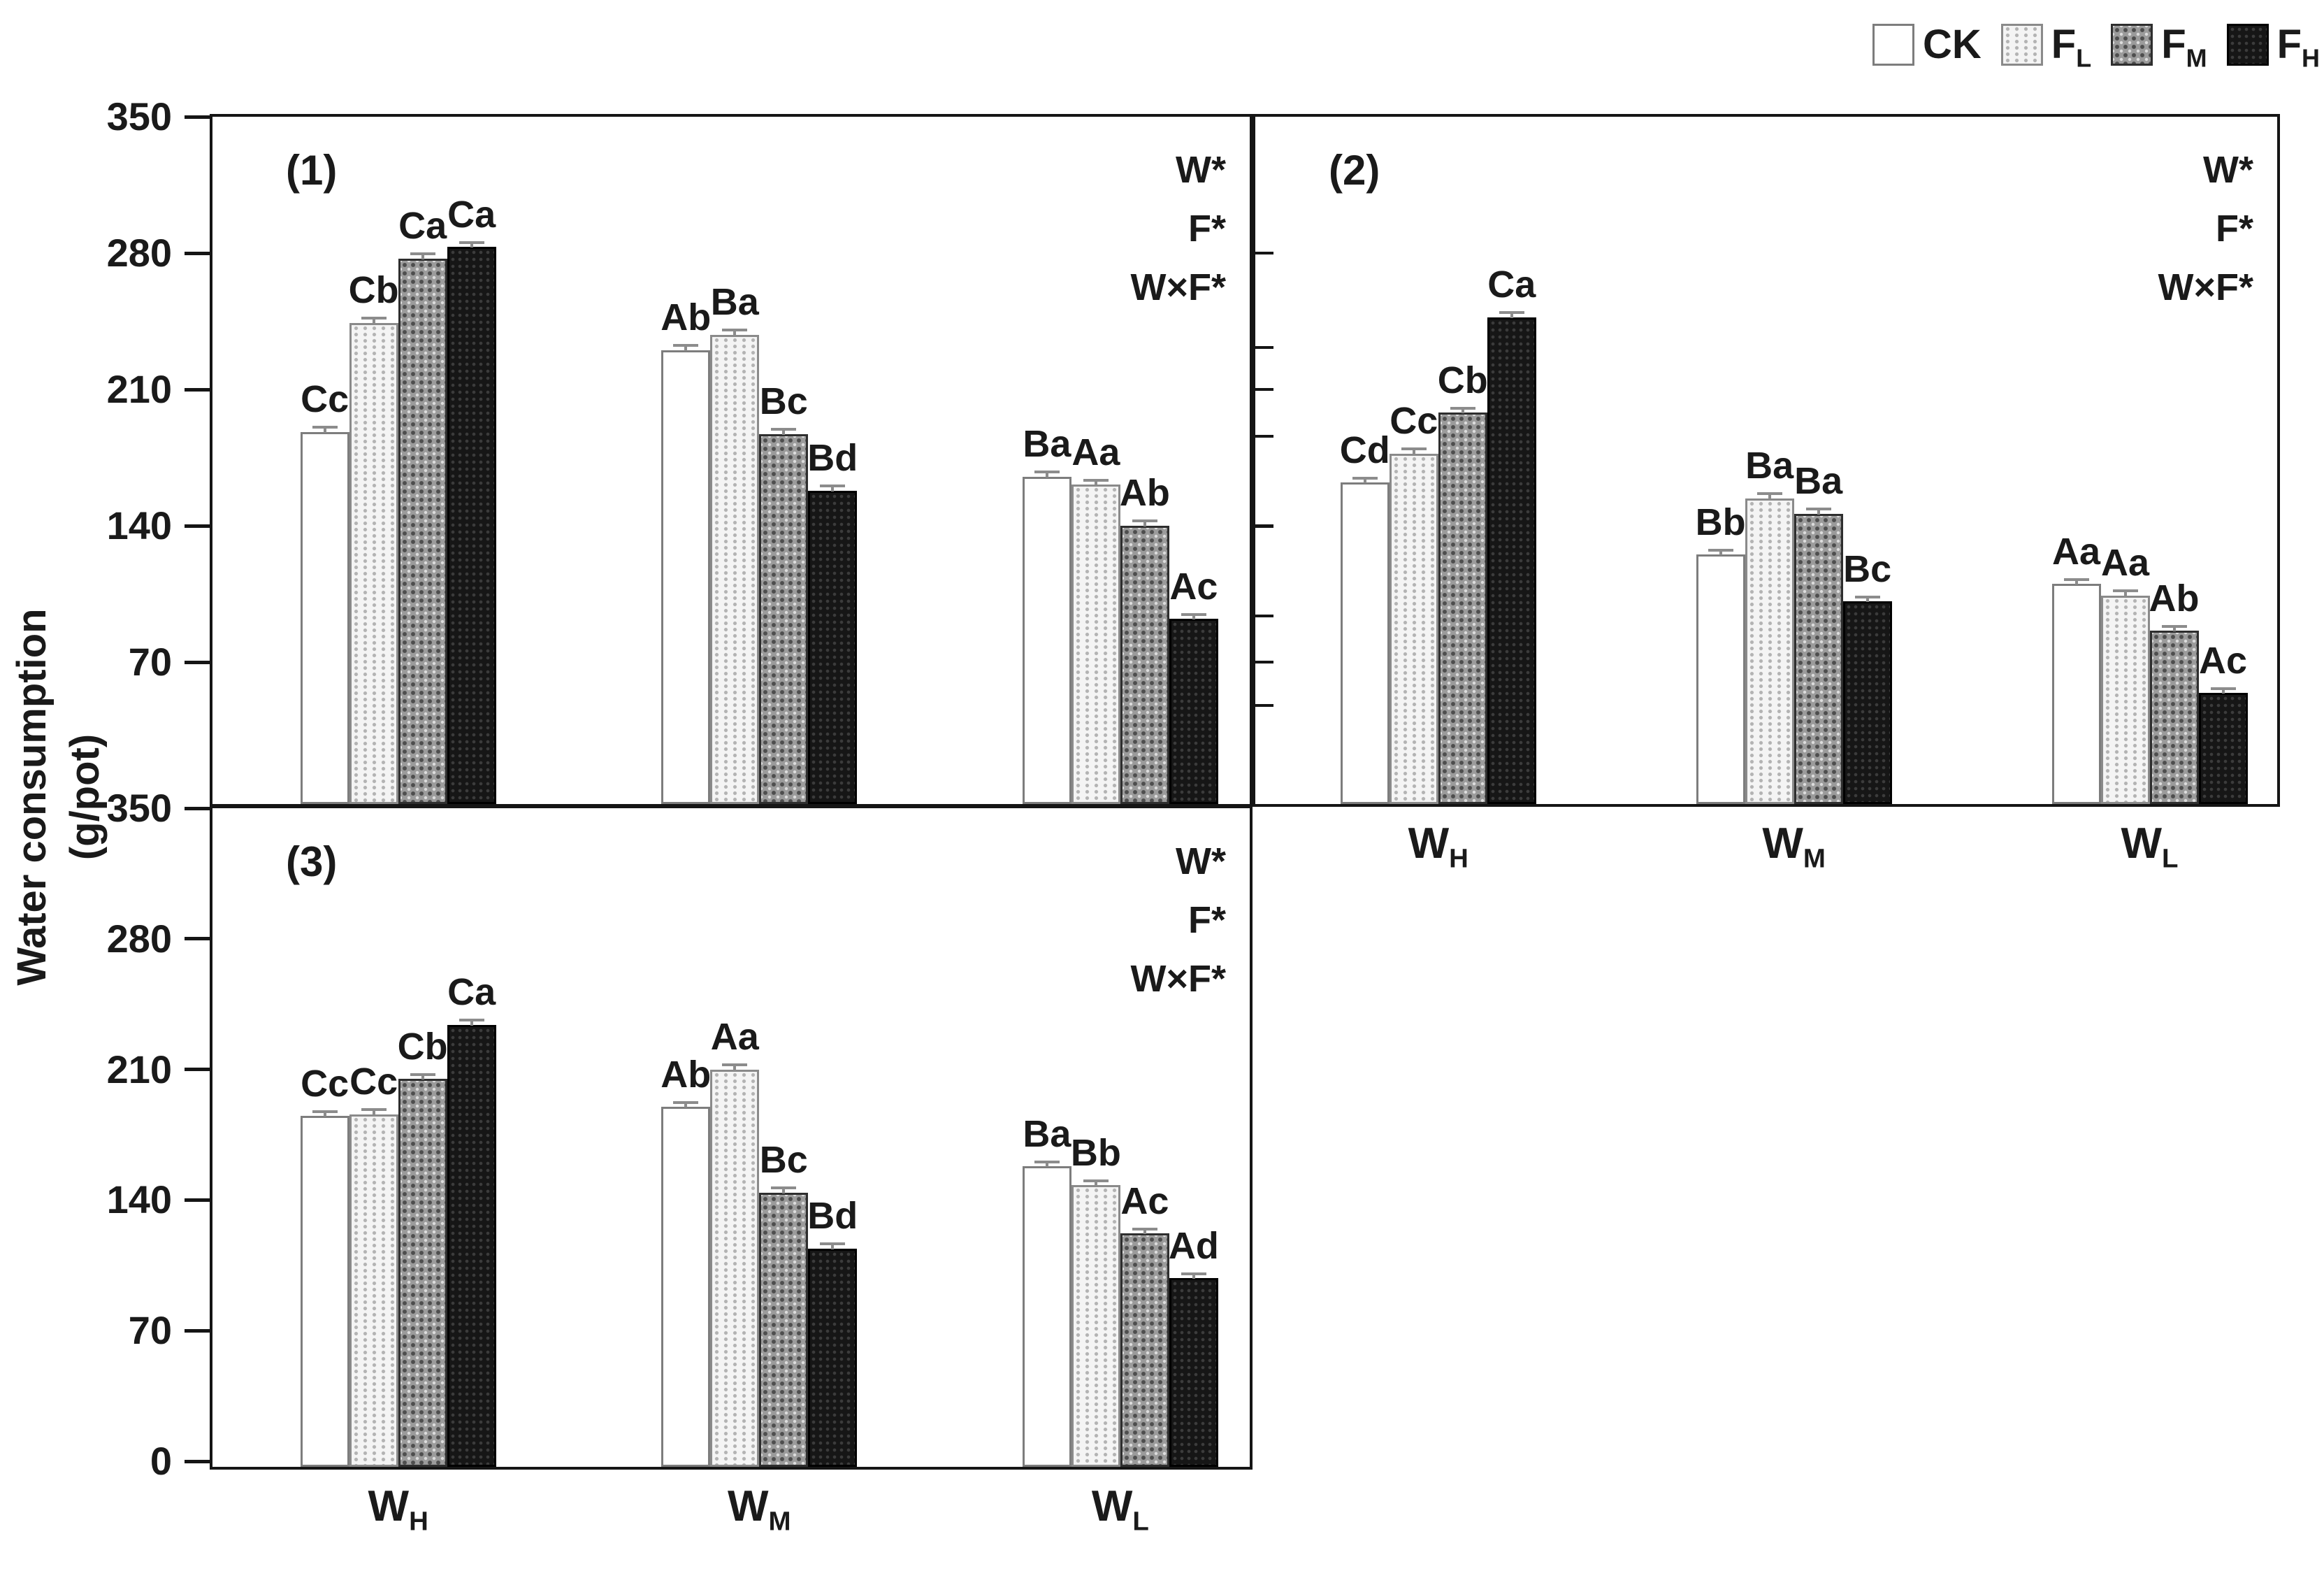  What do you see at coordinates (1095, 1326) in the screenshot?
I see `bar-3-wl-fl` at bounding box center [1095, 1326].